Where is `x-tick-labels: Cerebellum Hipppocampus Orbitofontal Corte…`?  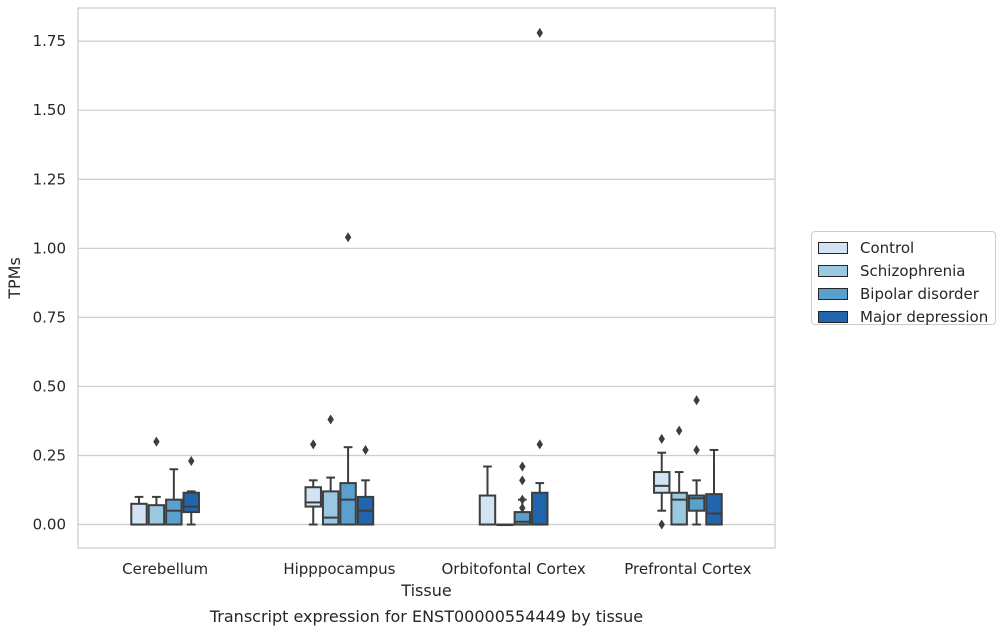
x-tick-labels: Cerebellum Hipppocampus Orbitofontal Corte… is located at coordinates (436, 569).